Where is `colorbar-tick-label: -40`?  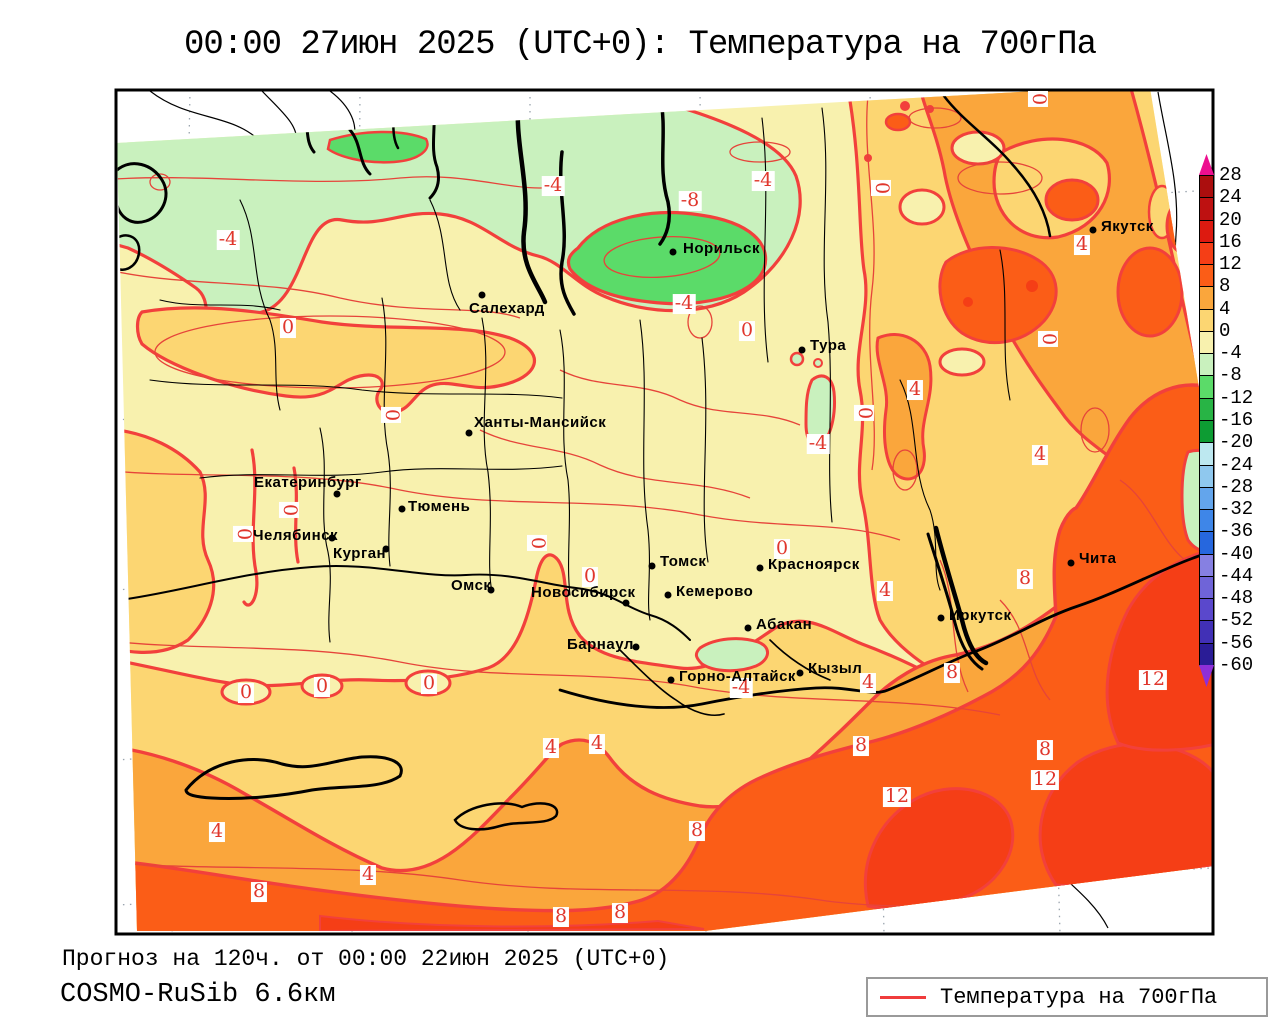 colorbar-tick-label: -40 is located at coordinates (1236, 553).